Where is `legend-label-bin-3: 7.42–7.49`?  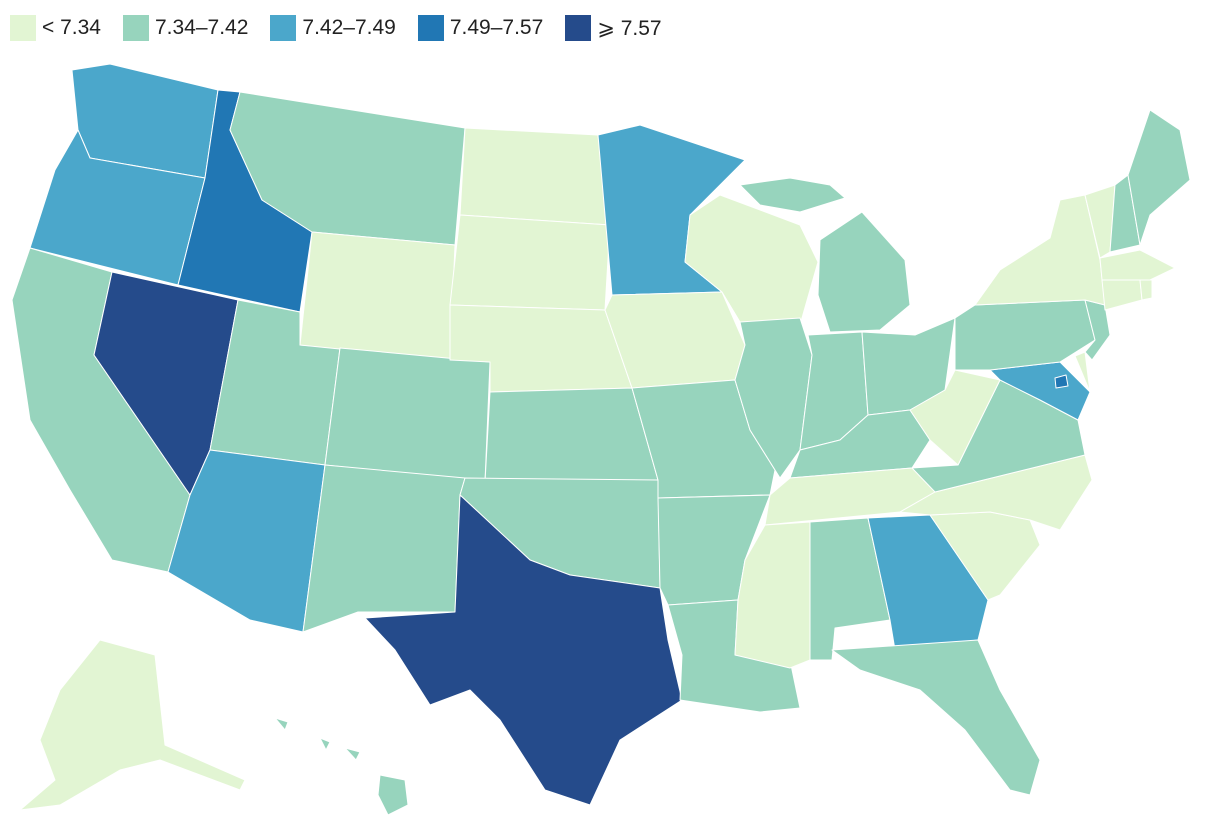 legend-label-bin-3: 7.42–7.49 is located at coordinates (349, 27).